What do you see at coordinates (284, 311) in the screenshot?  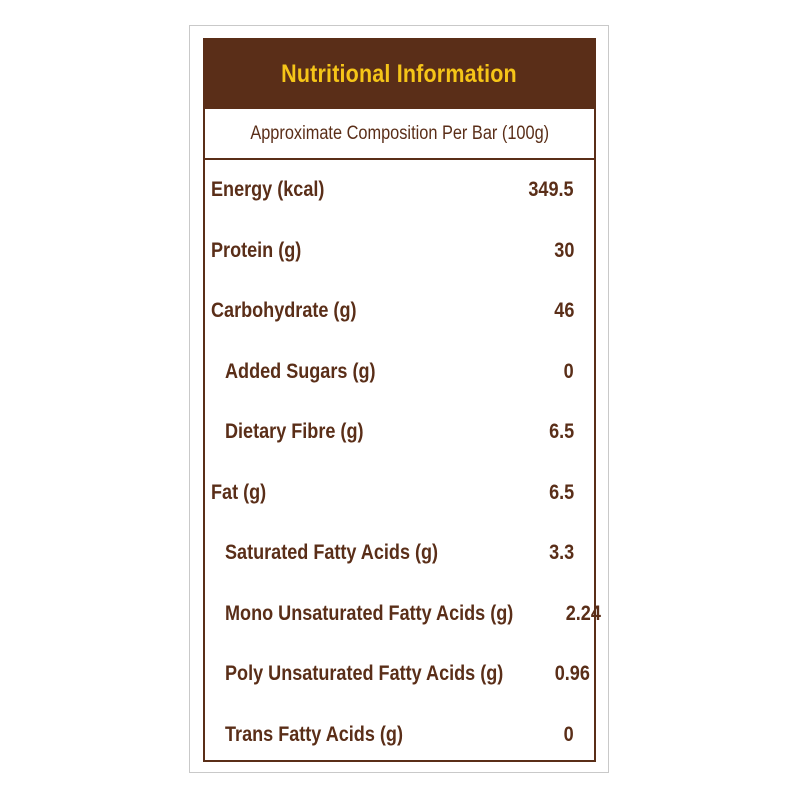 I see `nutrient-label: Carbohydrate (g)` at bounding box center [284, 311].